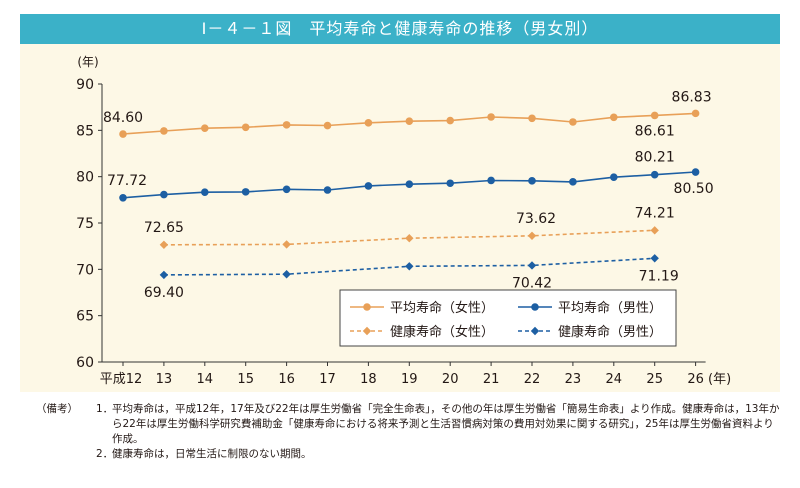  What do you see at coordinates (442, 308) in the screenshot?
I see `legend-label: 平均寿命（女性）` at bounding box center [442, 308].